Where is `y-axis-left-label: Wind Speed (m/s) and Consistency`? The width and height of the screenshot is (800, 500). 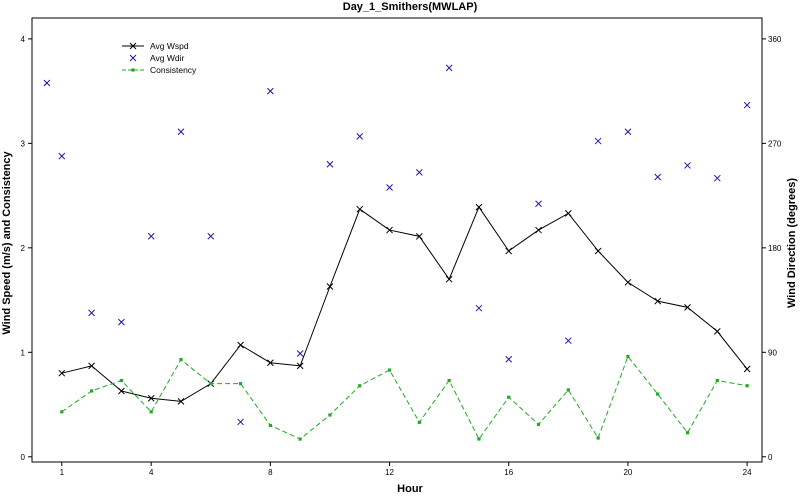
y-axis-left-label: Wind Speed (m/s) and Consistency is located at coordinates (7, 242).